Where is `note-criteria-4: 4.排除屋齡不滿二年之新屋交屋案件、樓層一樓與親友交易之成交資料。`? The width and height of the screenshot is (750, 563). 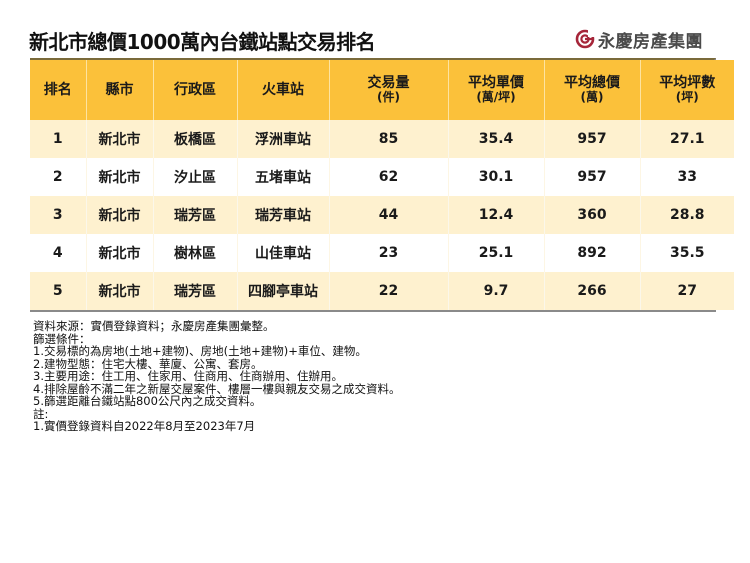
note-criteria-4: 4.排除屋齡不滿二年之新屋交屋案件、樓層一樓與親友交易之成交資料。 is located at coordinates (217, 388).